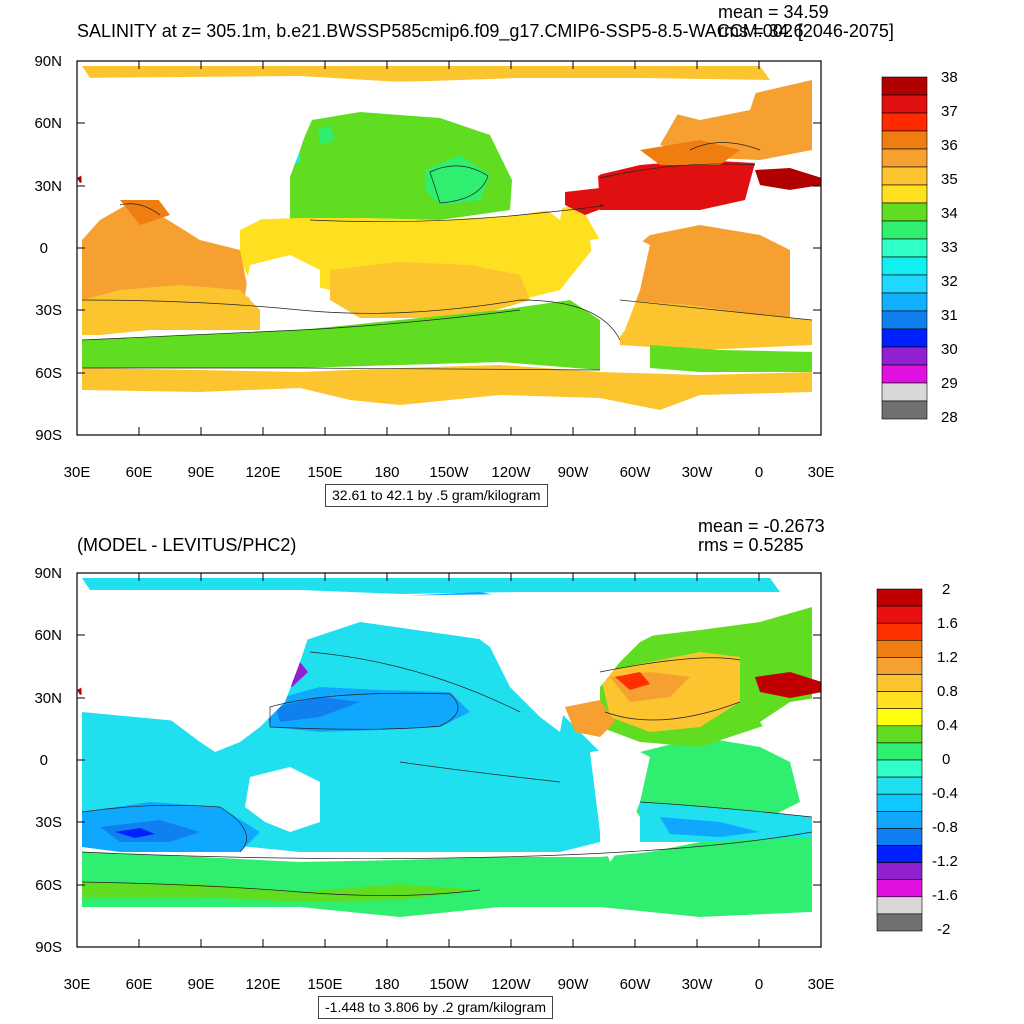 This screenshot has width=1024, height=1024. What do you see at coordinates (949, 383) in the screenshot?
I see `colorbar-label: 29` at bounding box center [949, 383].